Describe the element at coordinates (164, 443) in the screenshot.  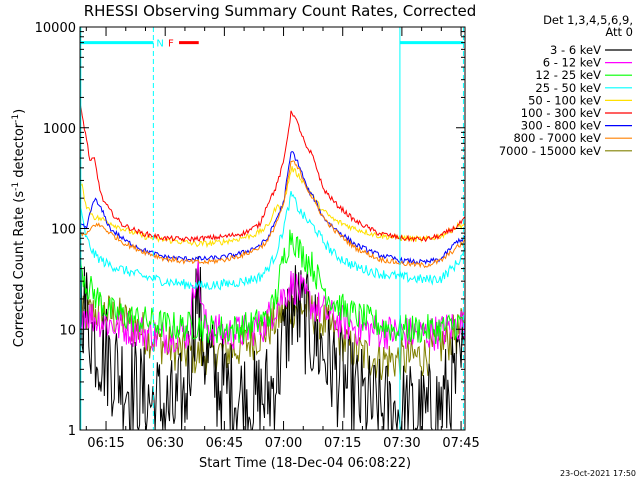
I see `x-tick-label-0630: 06:30` at that location.